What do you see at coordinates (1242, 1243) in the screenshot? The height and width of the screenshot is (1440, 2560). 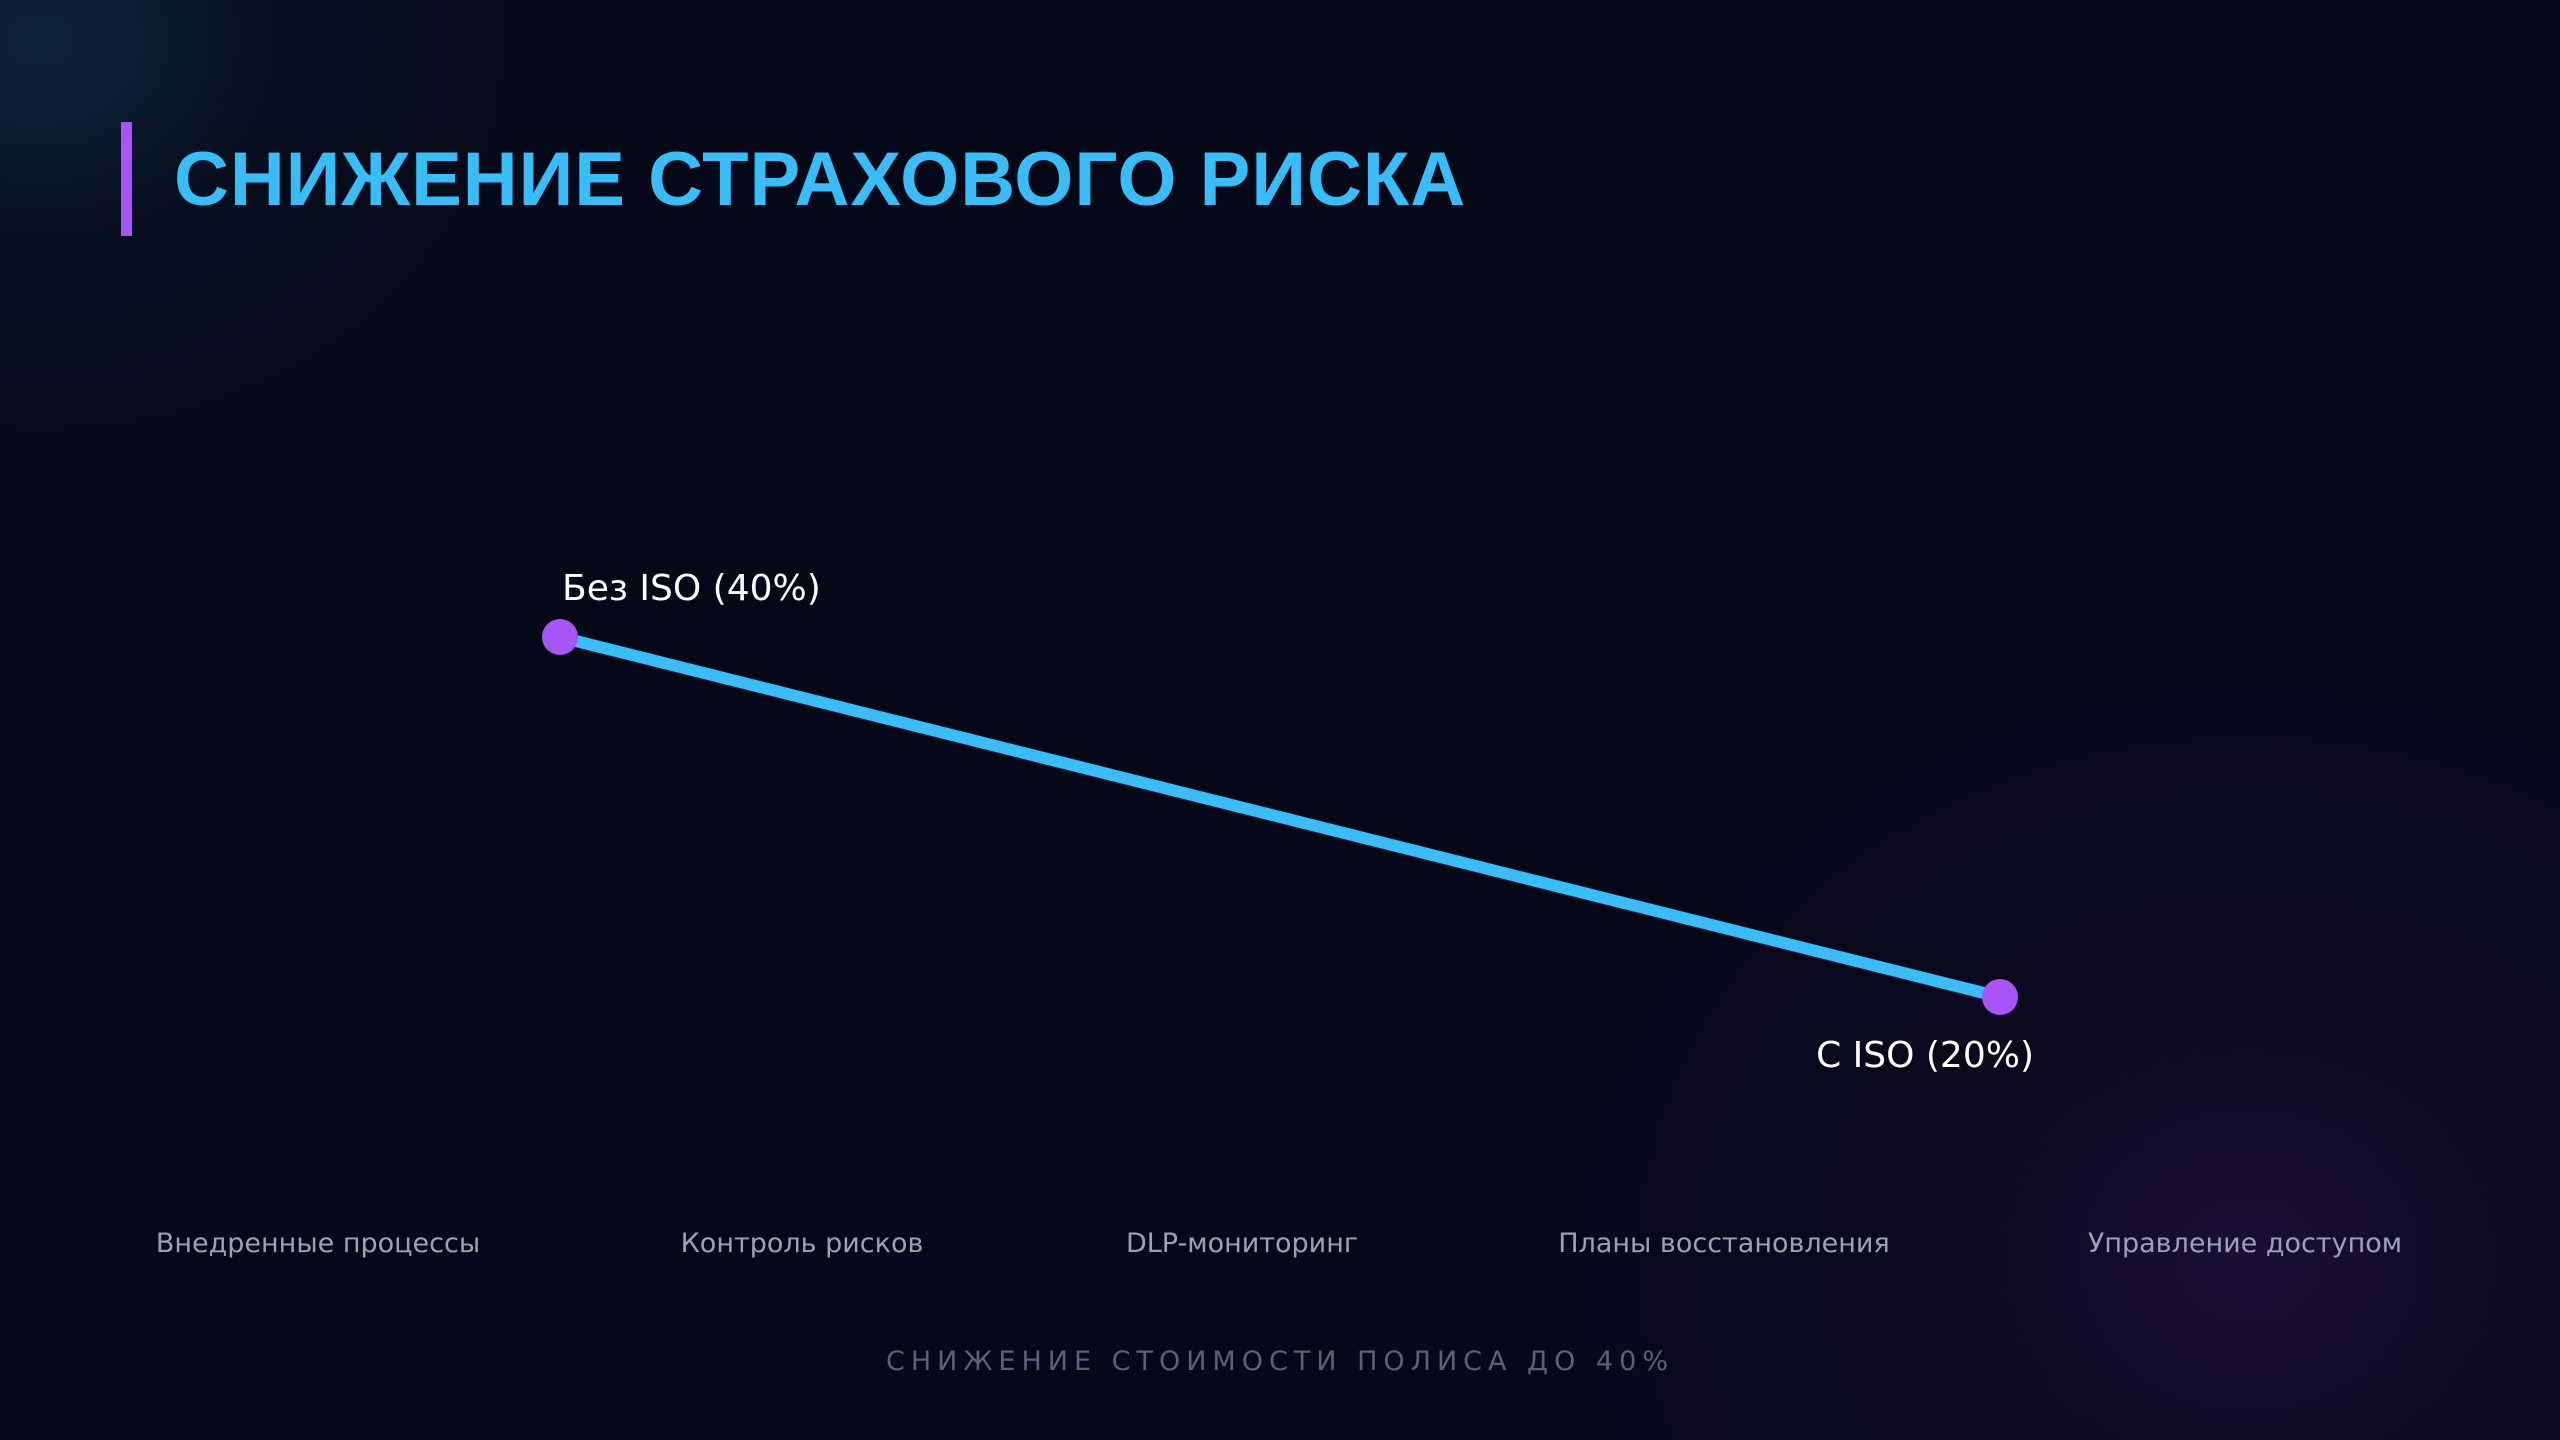 I see `category-label: DLP-мониторинг` at bounding box center [1242, 1243].